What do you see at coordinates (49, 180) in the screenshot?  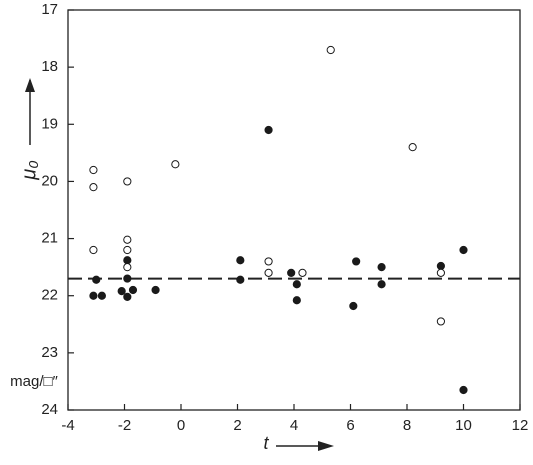 I see `y-tick-label: 20` at bounding box center [49, 180].